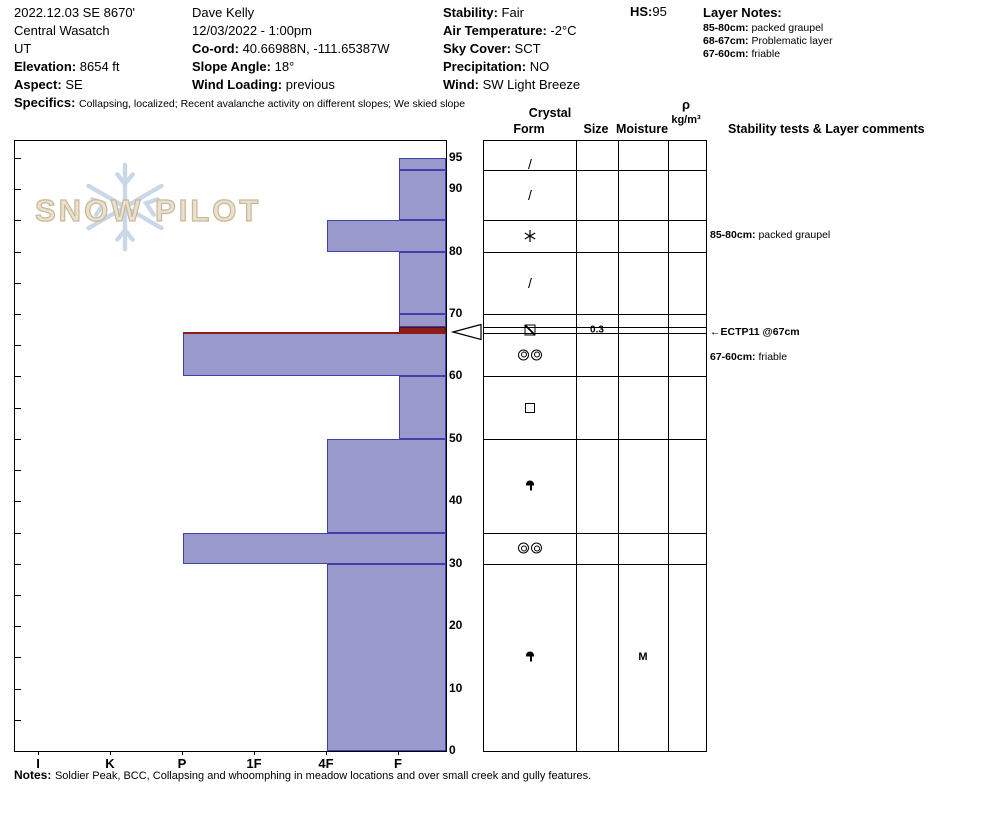 The height and width of the screenshot is (840, 994). I want to click on precip-line: Precipitation: NO, so click(511, 67).